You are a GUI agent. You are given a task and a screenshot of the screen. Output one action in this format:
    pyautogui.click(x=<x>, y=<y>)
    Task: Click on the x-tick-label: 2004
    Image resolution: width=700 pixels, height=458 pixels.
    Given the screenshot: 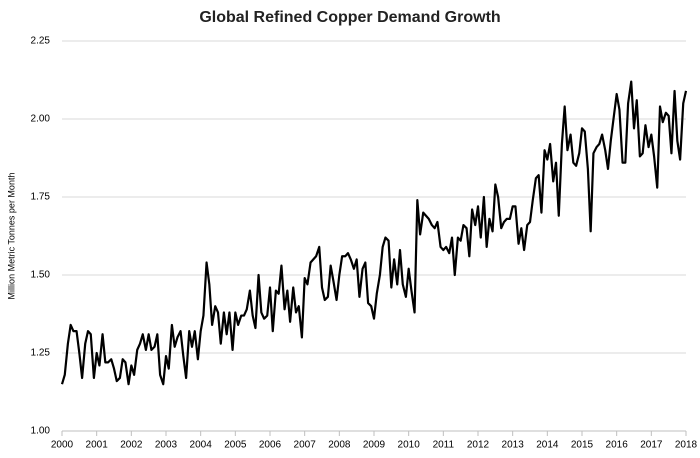 What is the action you would take?
    pyautogui.click(x=201, y=445)
    